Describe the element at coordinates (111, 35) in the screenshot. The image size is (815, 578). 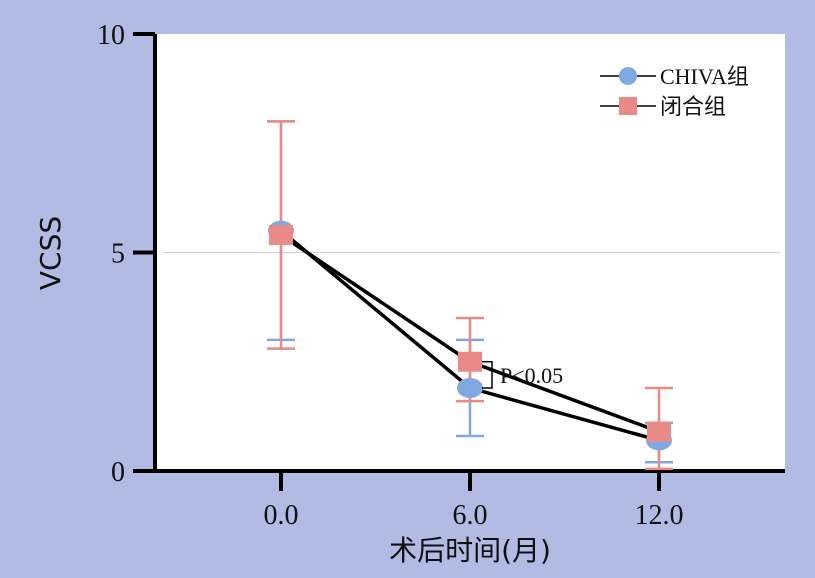
I see `y-tick-label: 10` at that location.